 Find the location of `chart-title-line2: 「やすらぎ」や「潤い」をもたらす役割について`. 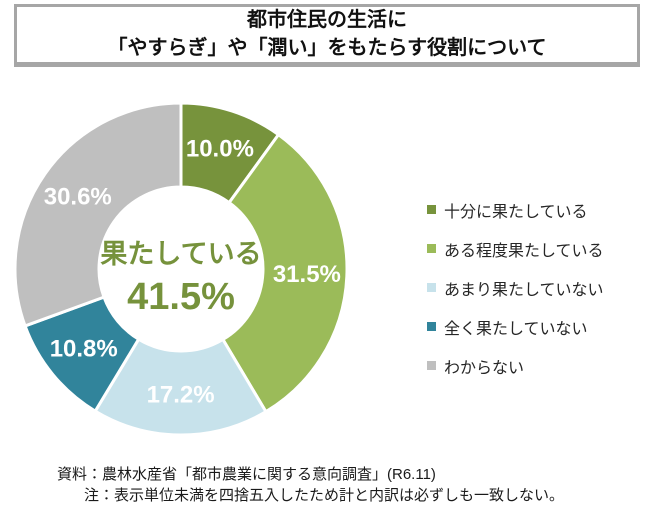

chart-title-line2: 「やすらぎ」や「潤い」をもたらす役割について is located at coordinates (327, 47).